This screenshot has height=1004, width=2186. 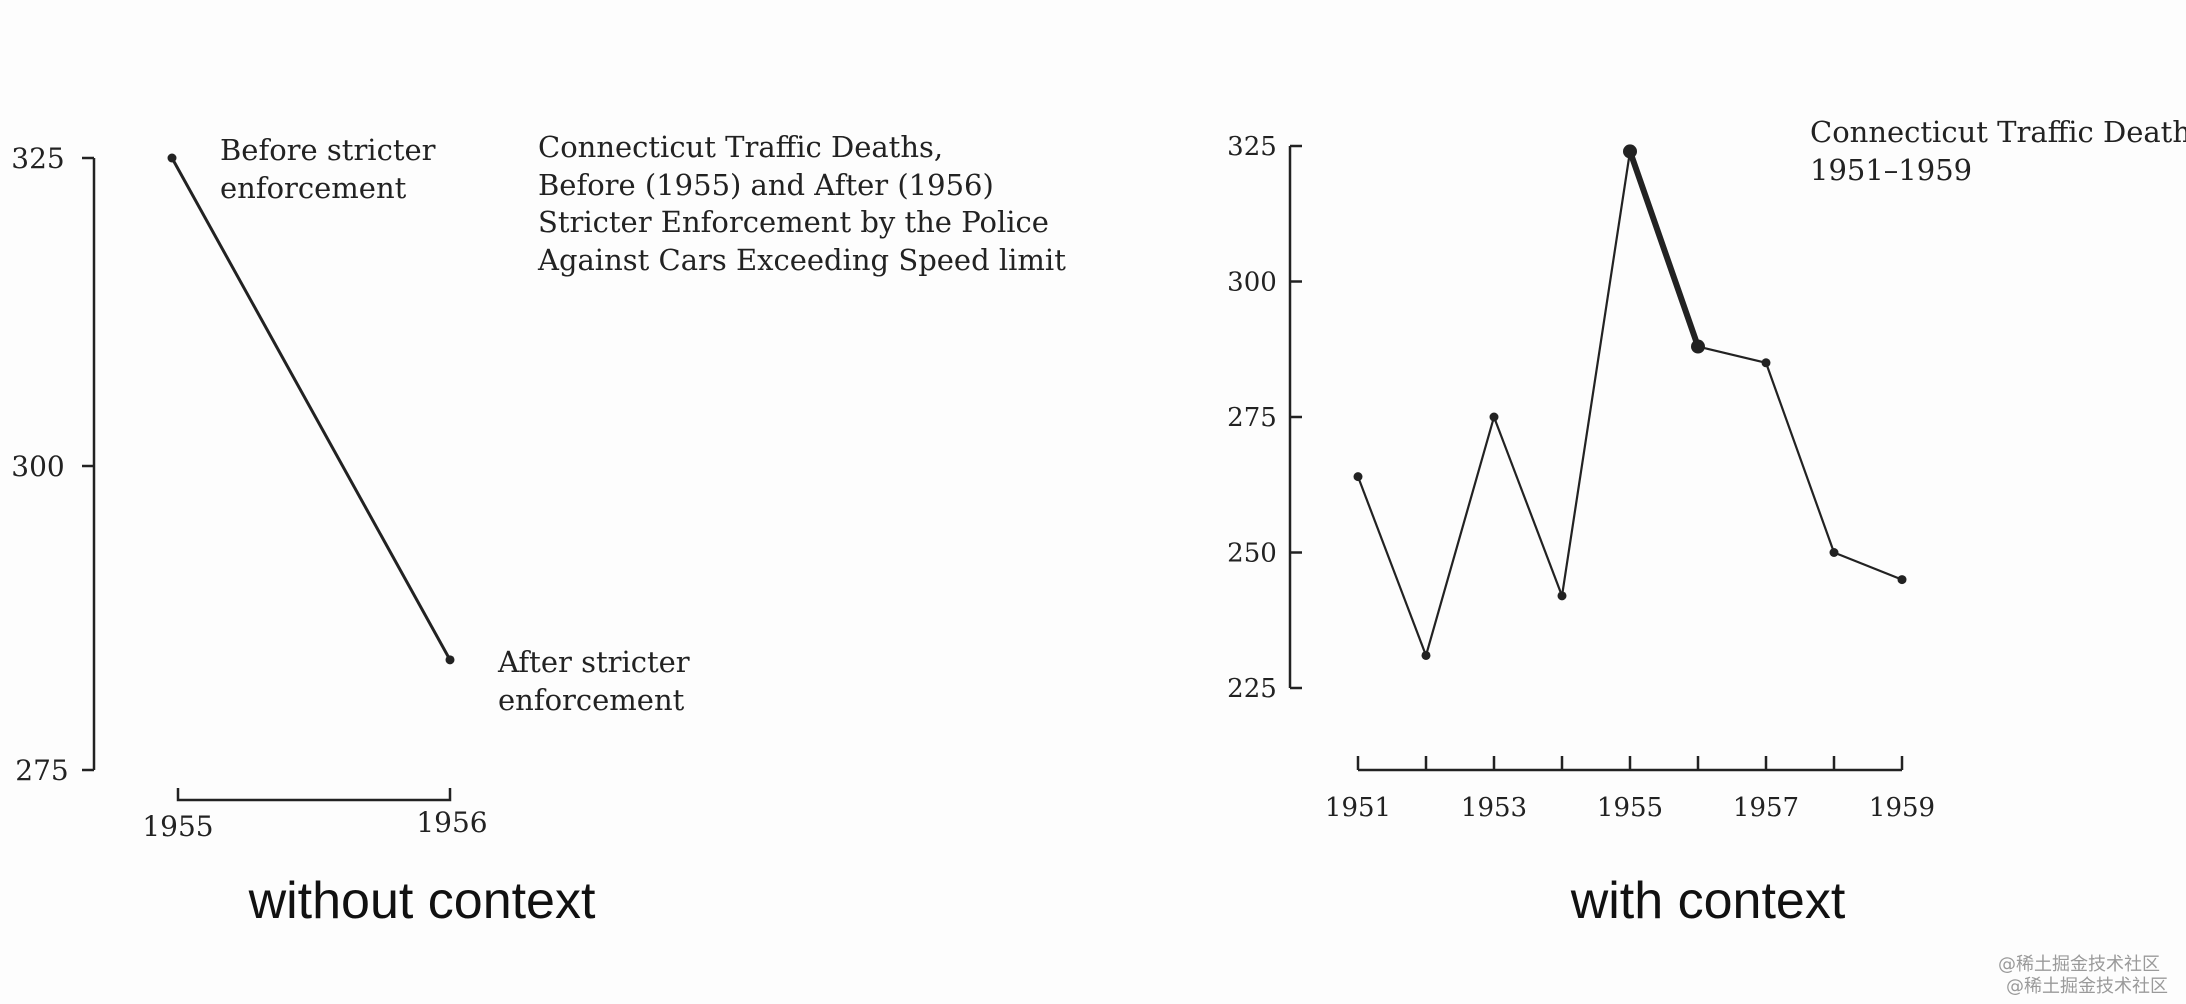 I want to click on right-y-tick-label: 275, so click(x=1252, y=418).